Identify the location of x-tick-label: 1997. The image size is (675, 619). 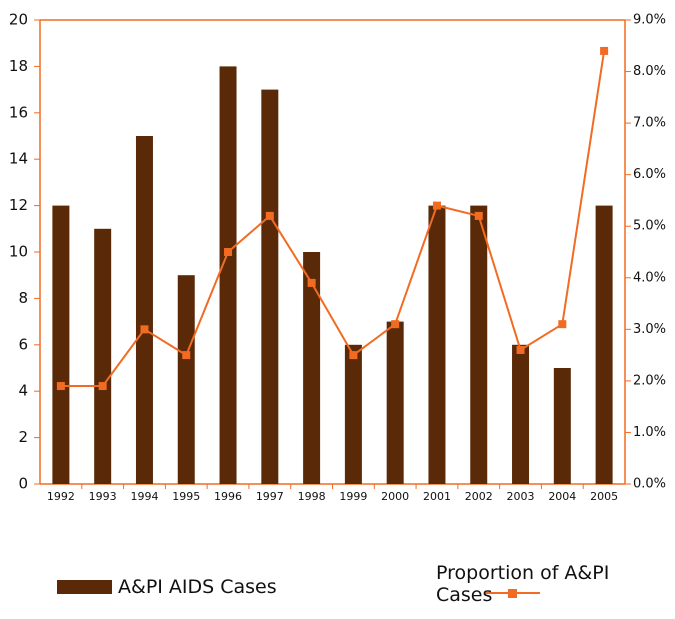
(270, 496).